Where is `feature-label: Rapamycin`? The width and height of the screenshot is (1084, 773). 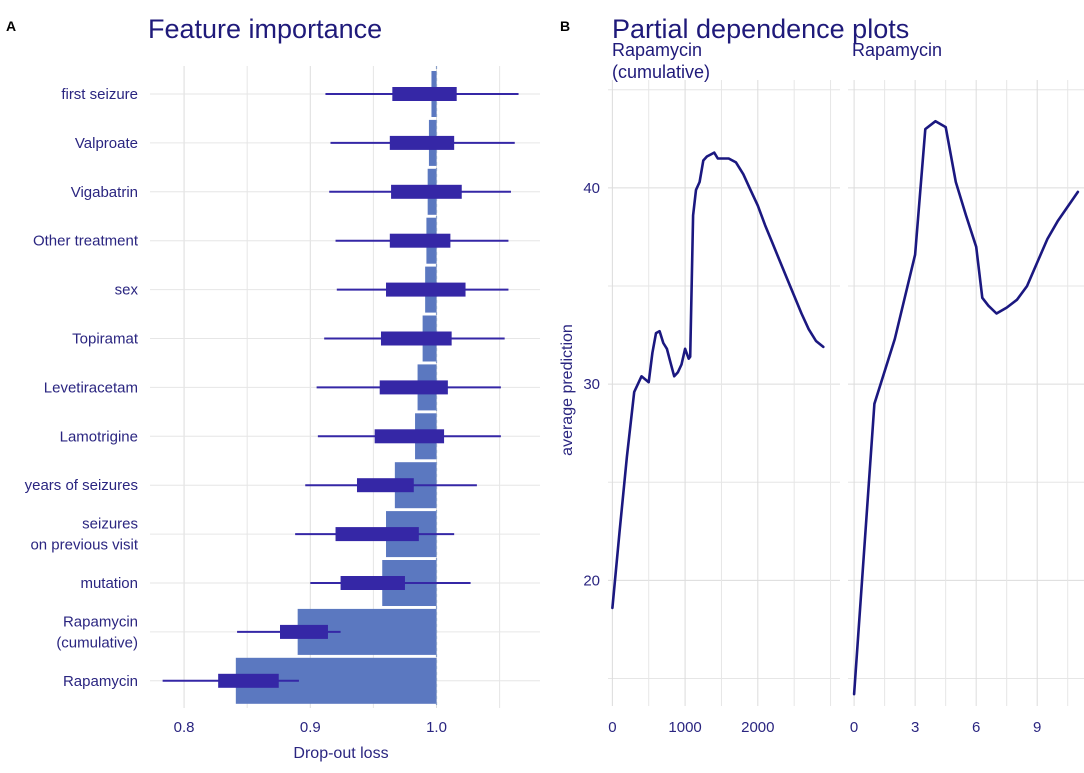 feature-label: Rapamycin is located at coordinates (100, 681).